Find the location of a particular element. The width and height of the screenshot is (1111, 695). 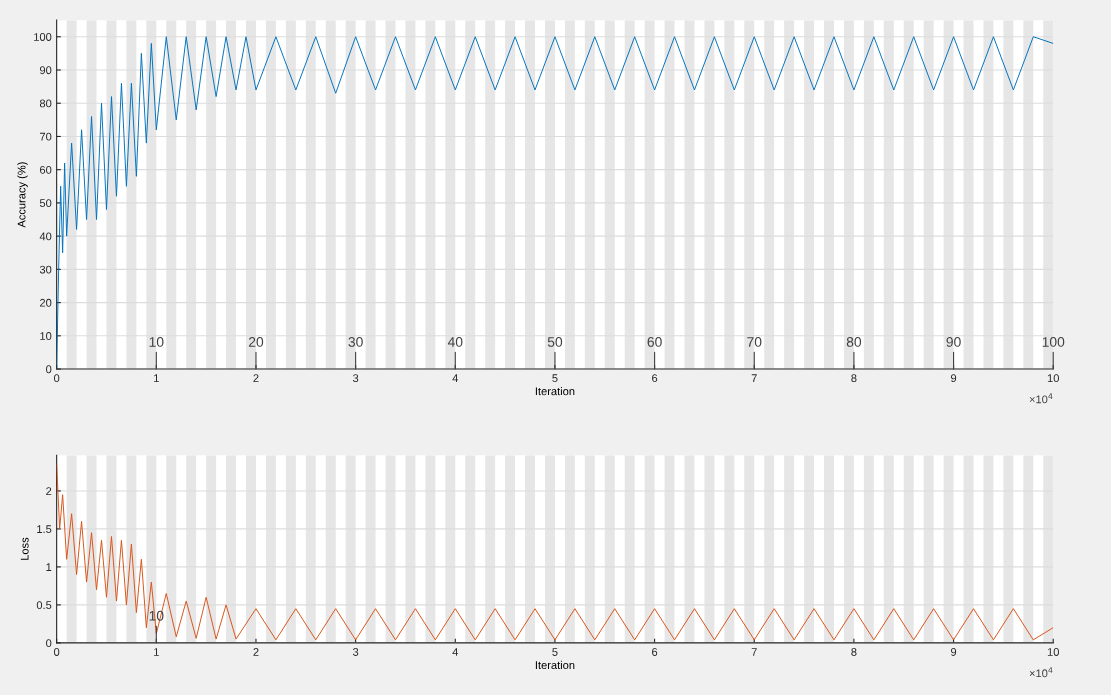

y-tick-label: 1.5 is located at coordinates (44, 529).